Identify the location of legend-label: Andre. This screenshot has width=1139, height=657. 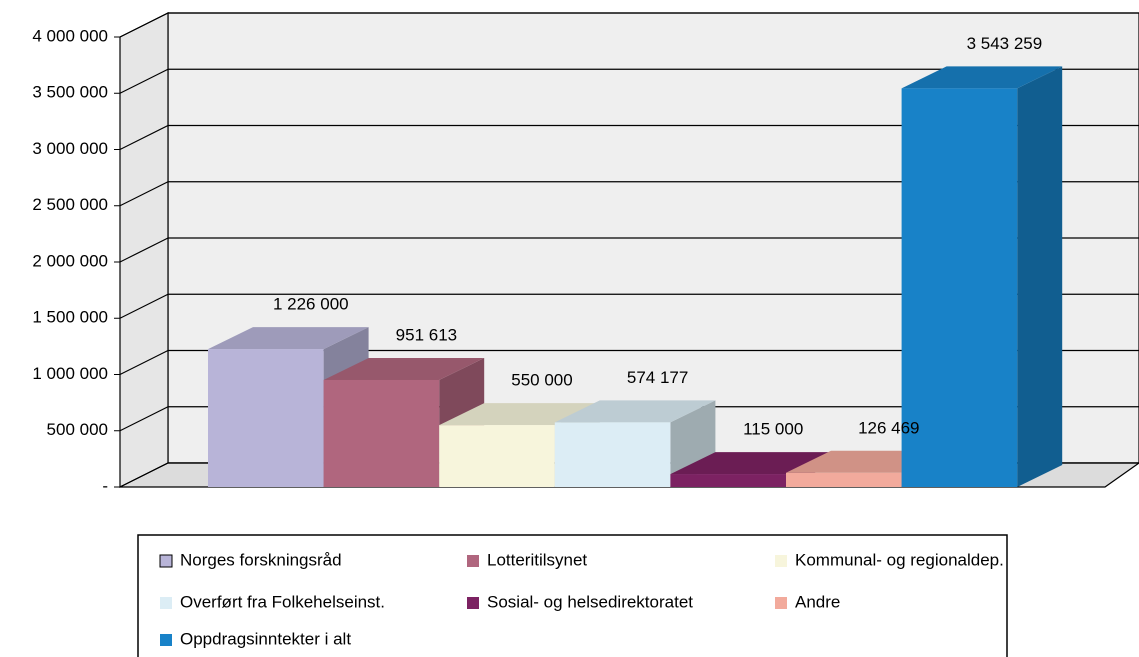
(817, 601).